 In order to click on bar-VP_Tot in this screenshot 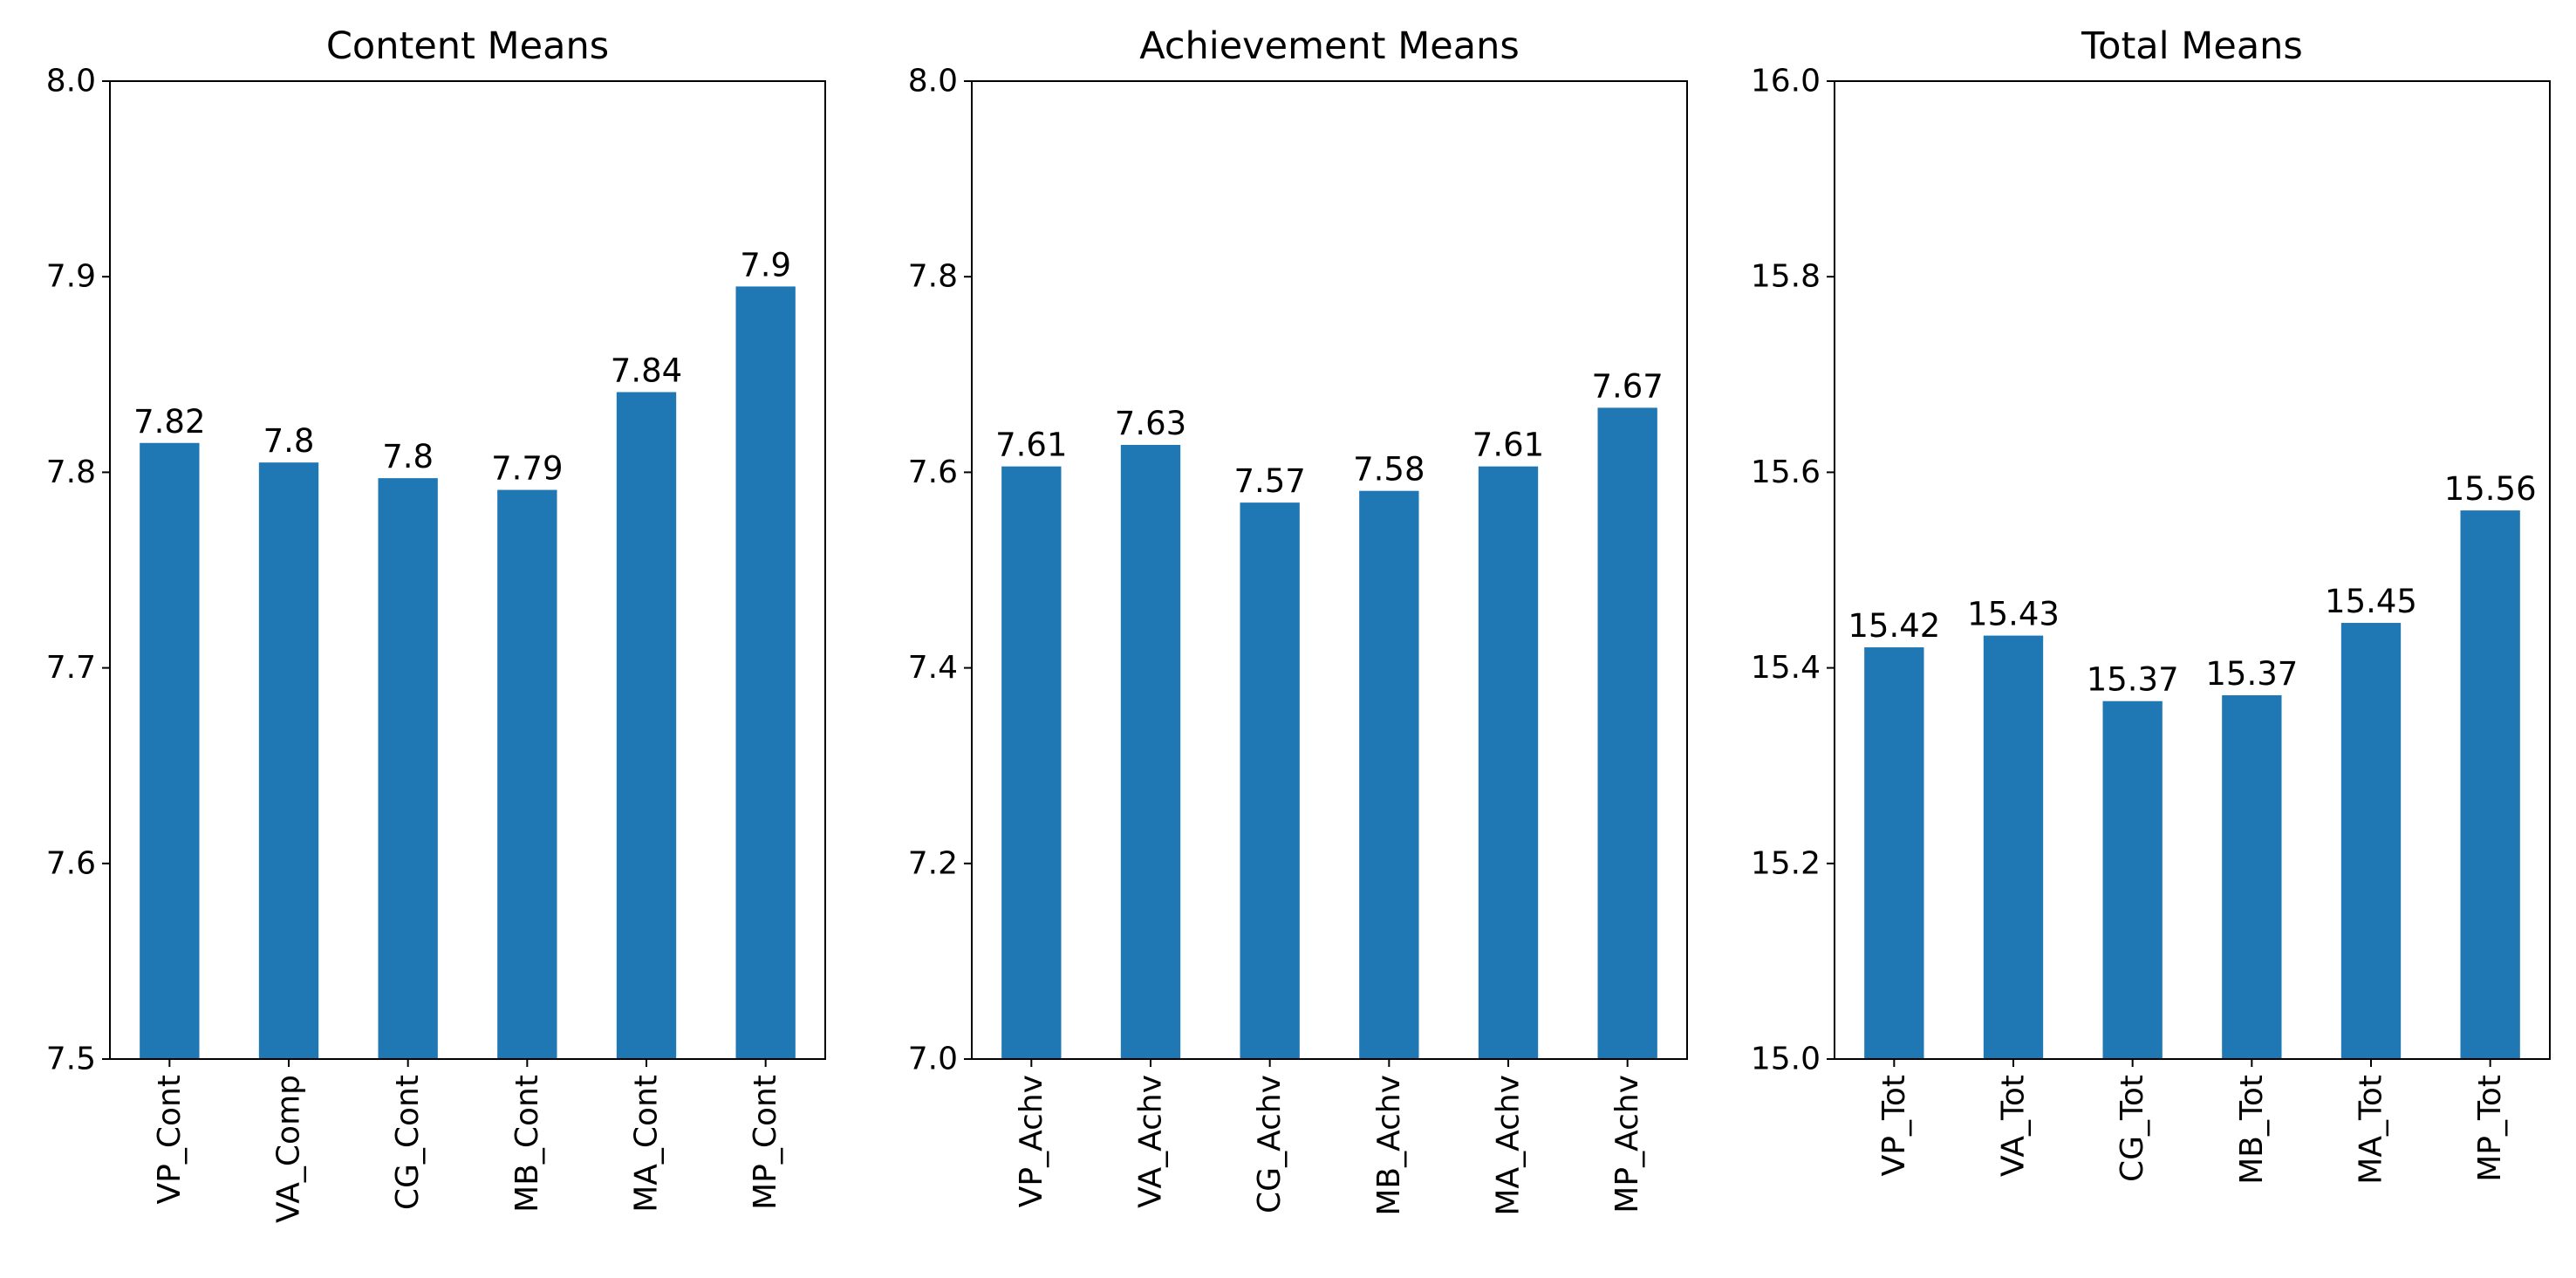, I will do `click(1894, 853)`.